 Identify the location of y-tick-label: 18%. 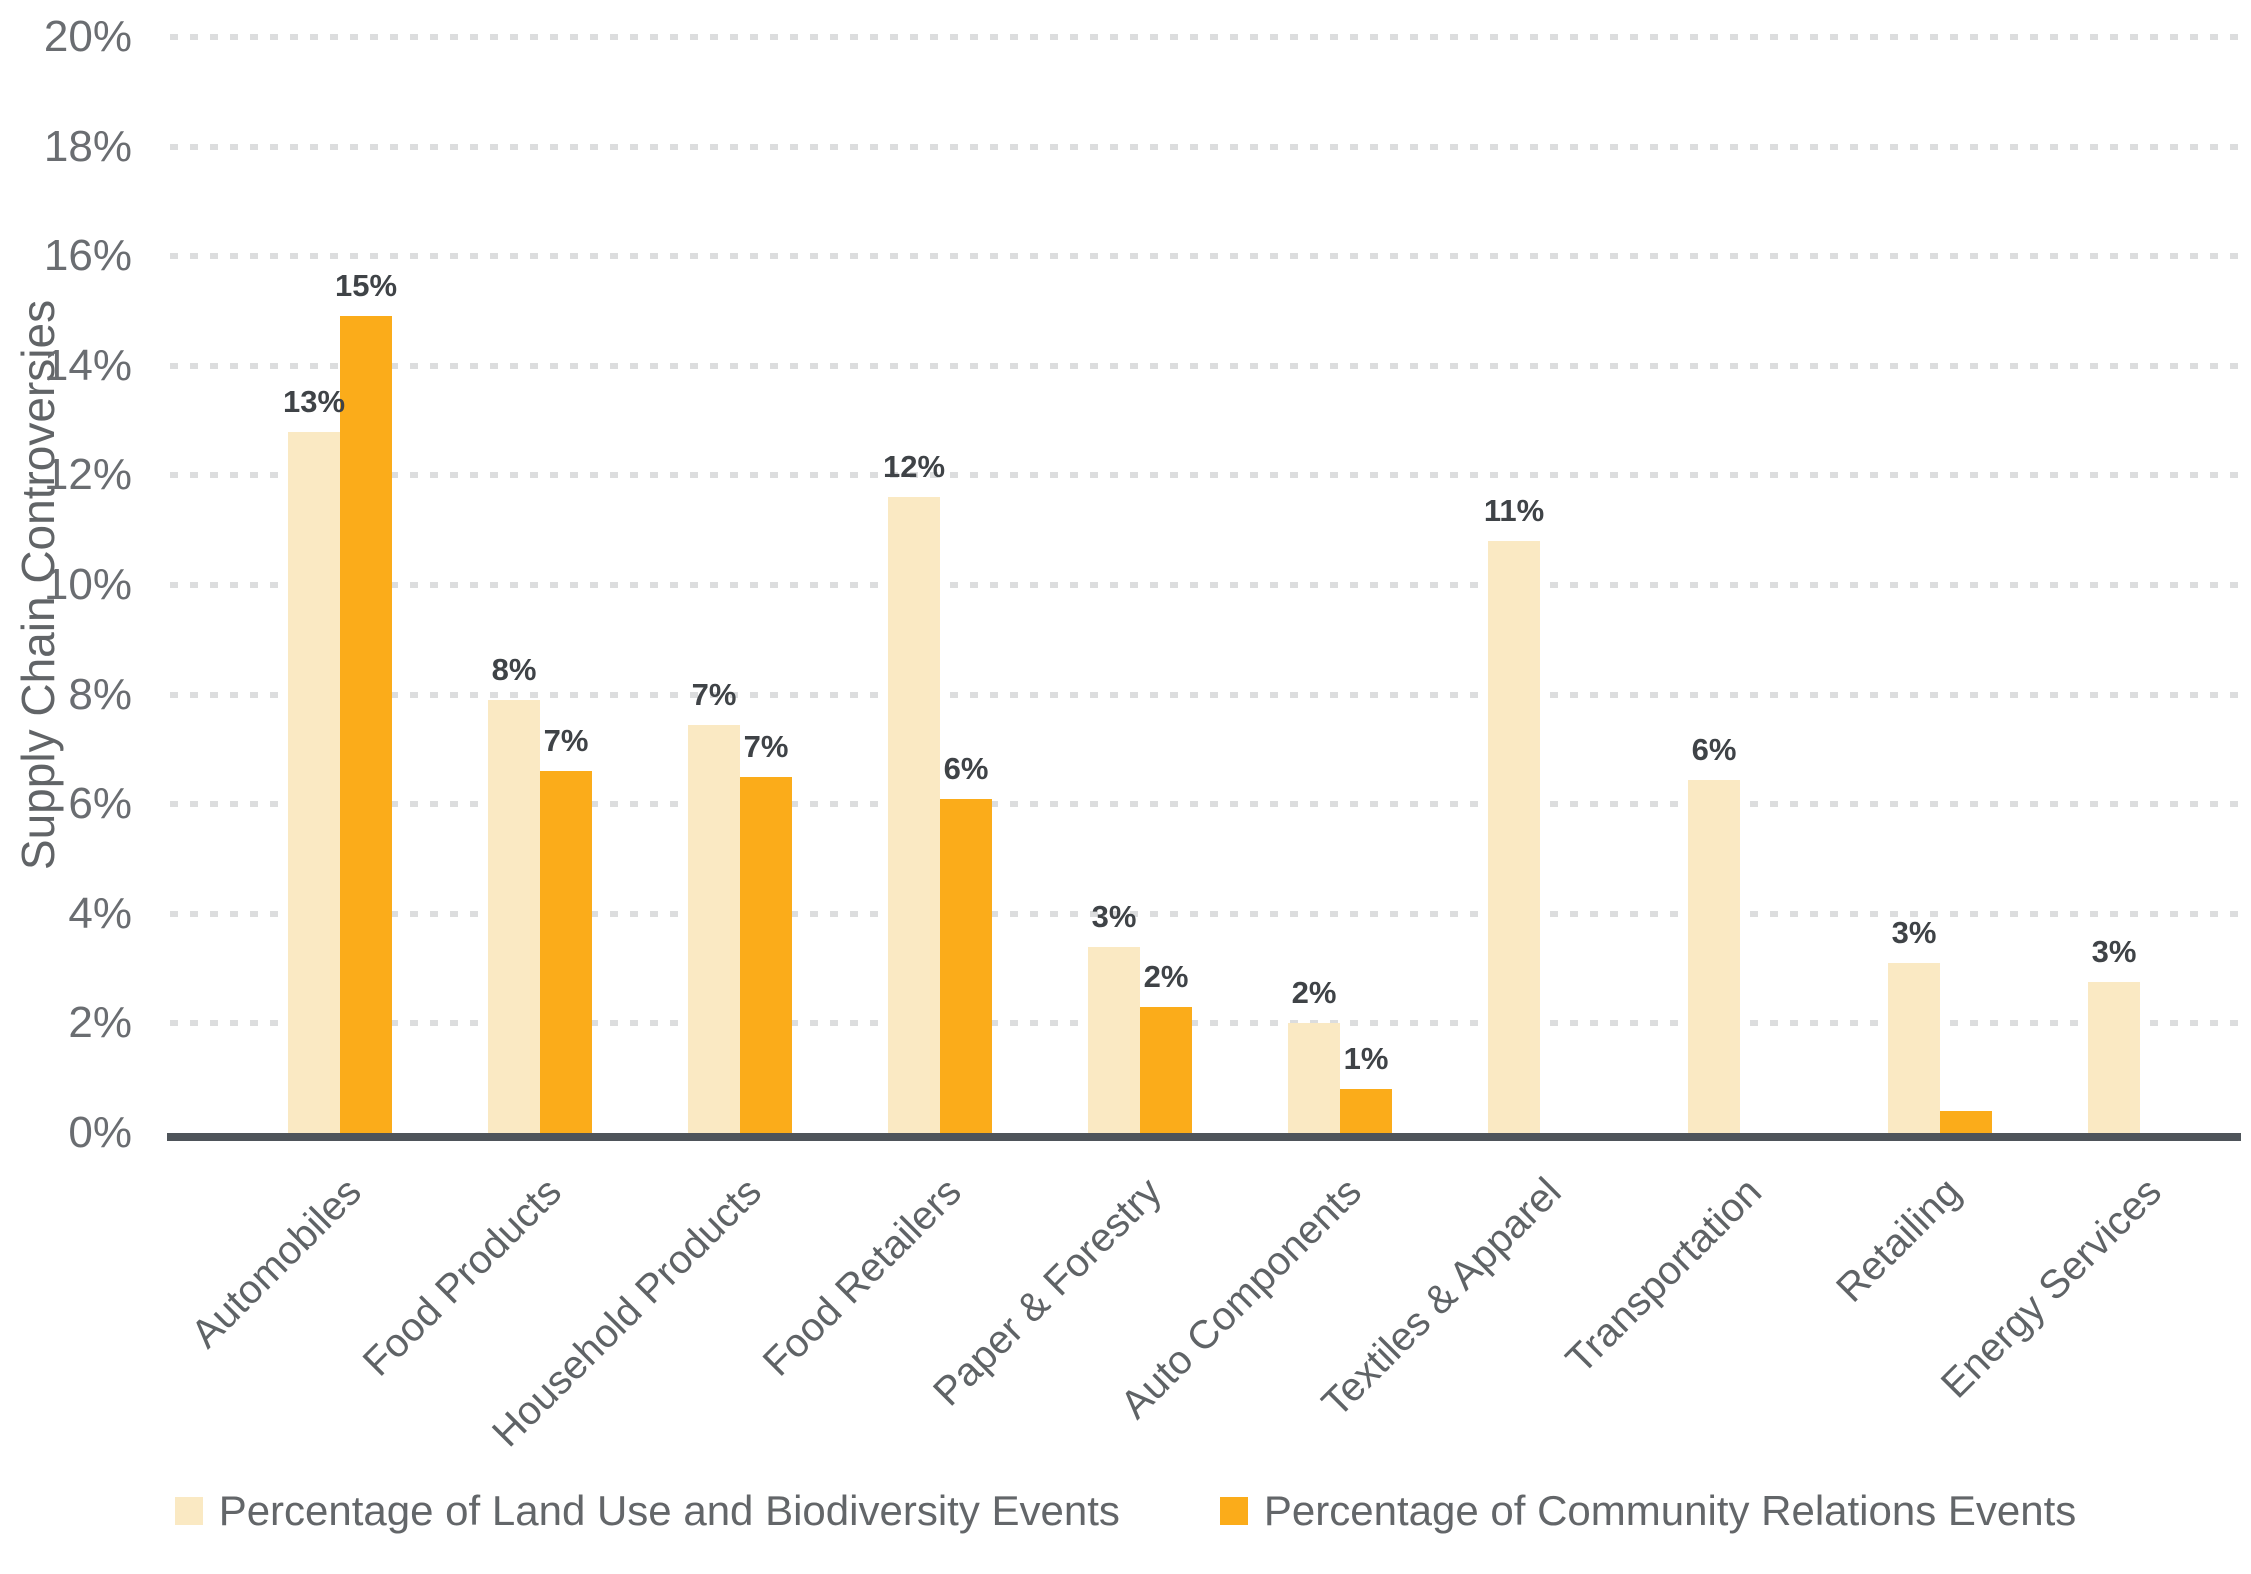
(87, 146).